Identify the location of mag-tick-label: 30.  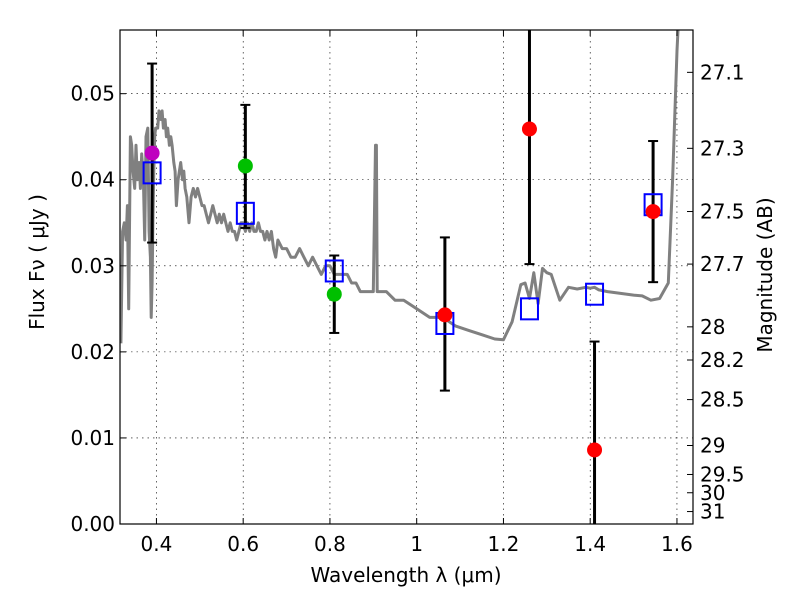
(712, 493).